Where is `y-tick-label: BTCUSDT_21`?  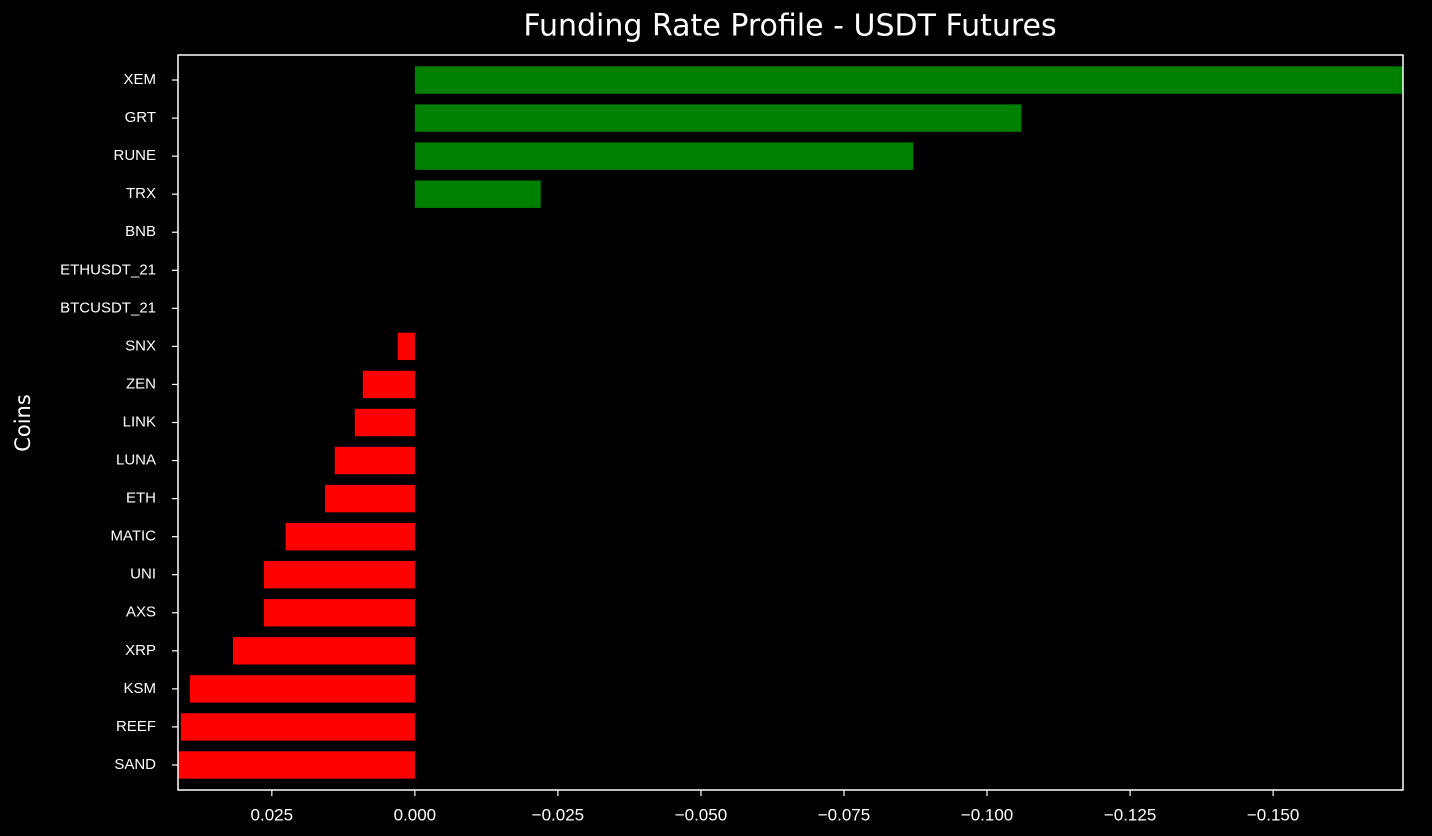
y-tick-label: BTCUSDT_21 is located at coordinates (108, 307).